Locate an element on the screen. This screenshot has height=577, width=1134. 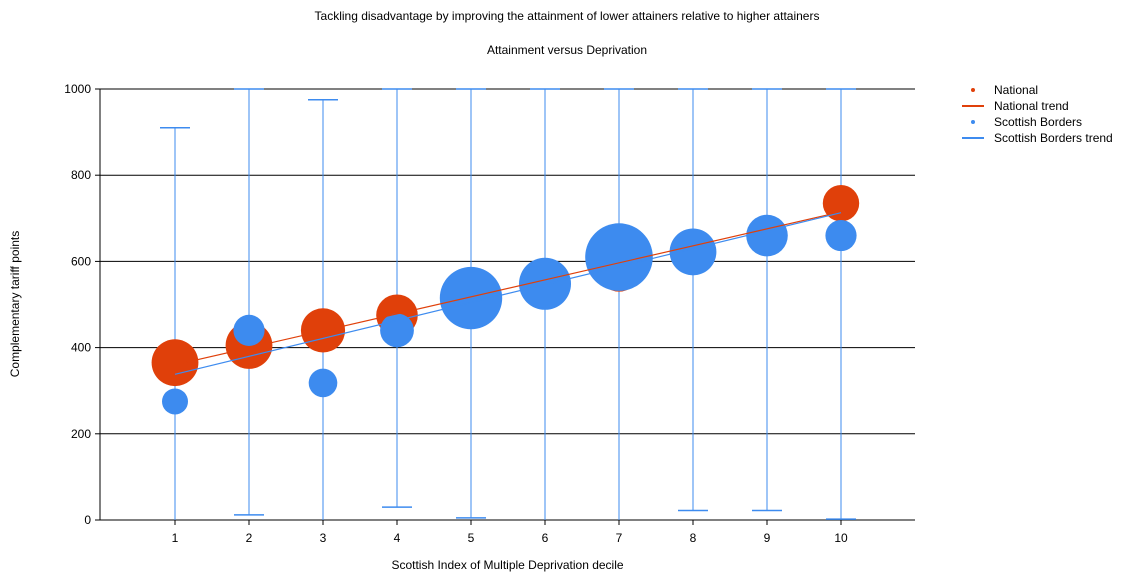
y-tick-label-400: 400 is located at coordinates (81, 348).